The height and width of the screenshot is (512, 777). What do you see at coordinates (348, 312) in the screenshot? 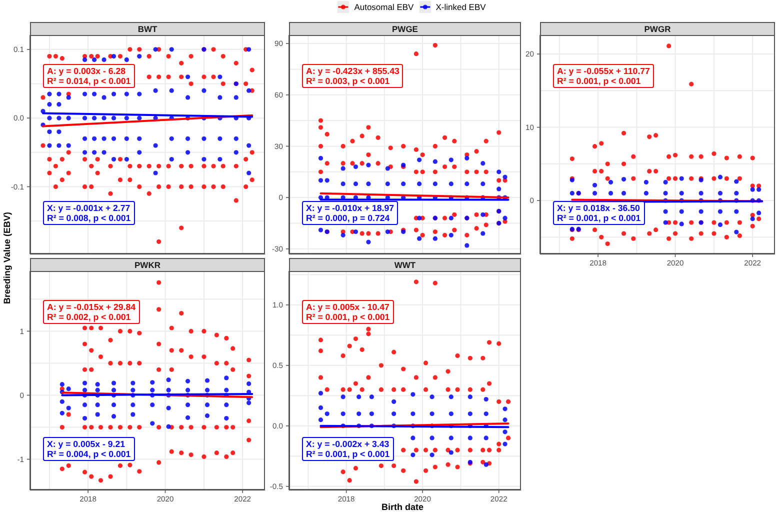
I see `annotation: A: y = 0.005x - 10.47 R² = 0.001, p < 0.001` at bounding box center [348, 312].